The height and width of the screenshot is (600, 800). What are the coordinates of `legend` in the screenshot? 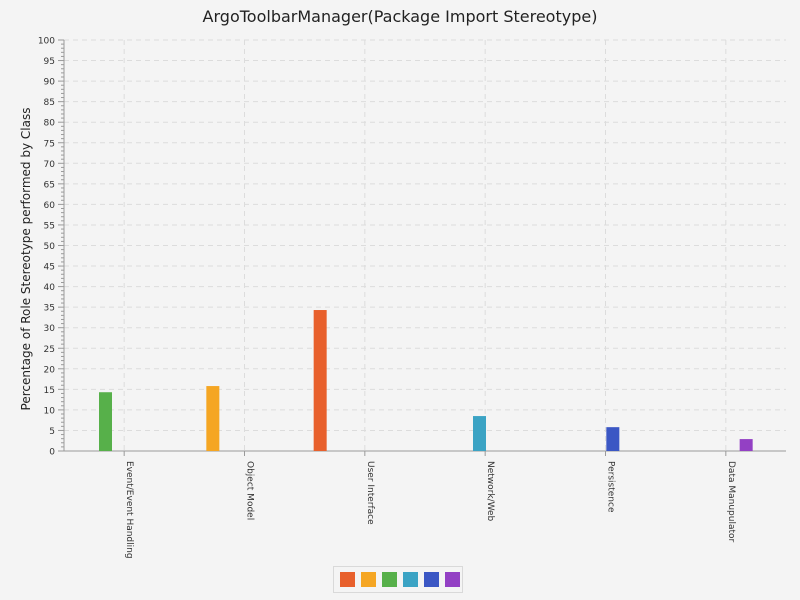 It's located at (398, 579).